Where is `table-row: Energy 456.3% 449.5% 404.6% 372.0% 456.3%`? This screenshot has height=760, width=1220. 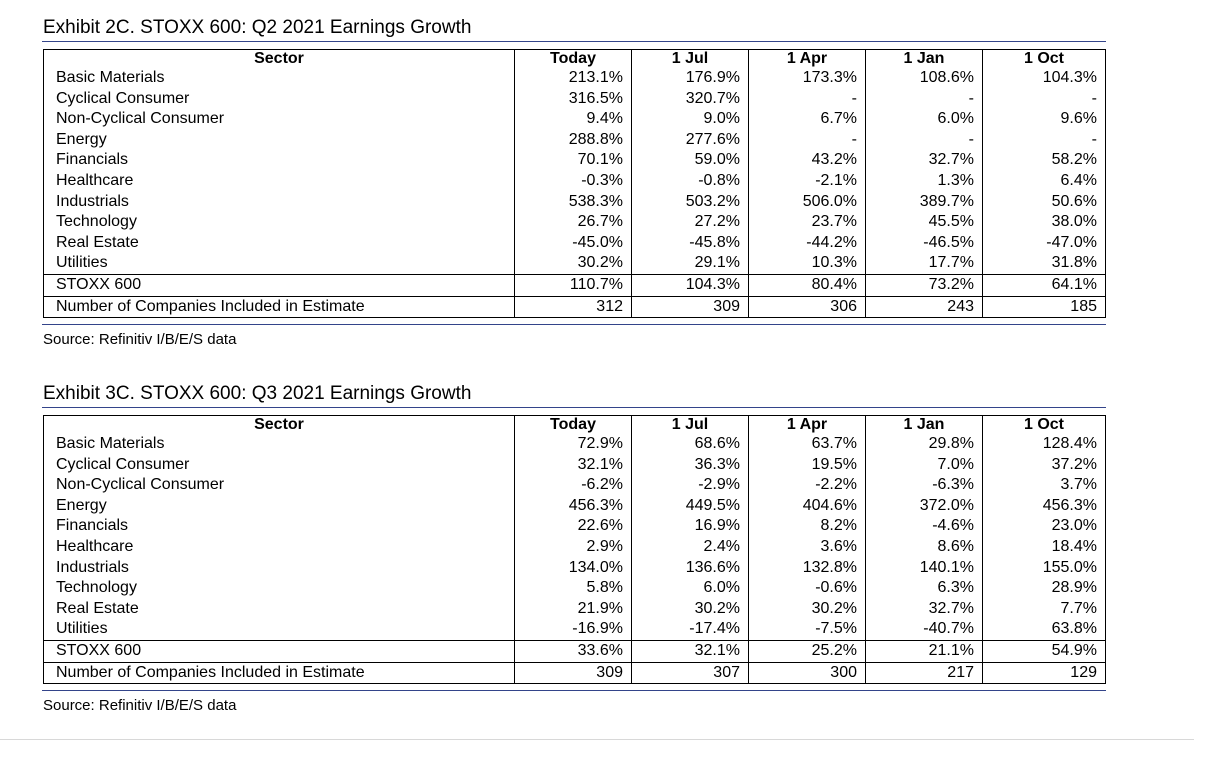
table-row: Energy 456.3% 449.5% 404.6% 372.0% 456.3% is located at coordinates (574, 506).